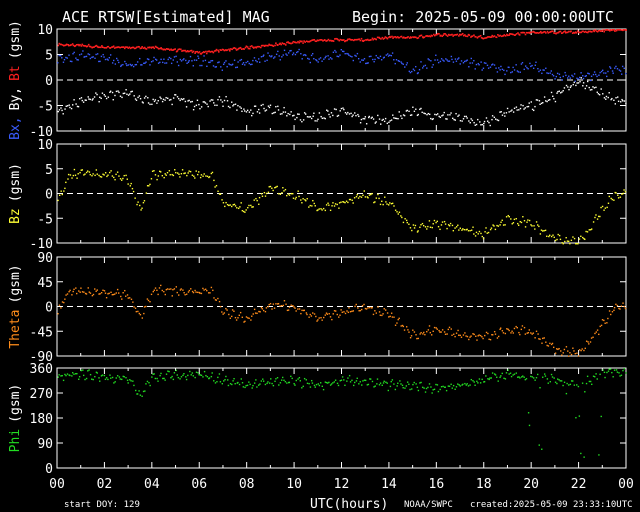  I want to click on y-tick-label: 180, so click(41, 419).